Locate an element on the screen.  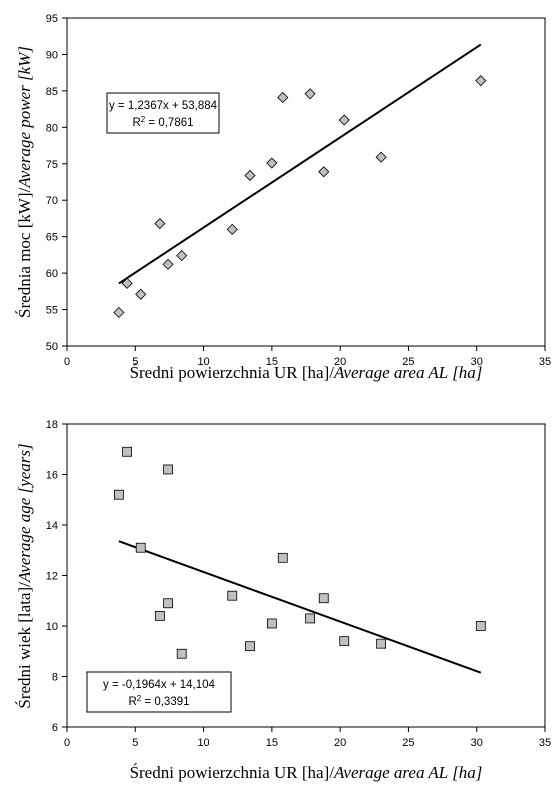
y-ticks: 6 8 10 12 14 16 18 is located at coordinates (56, 576).